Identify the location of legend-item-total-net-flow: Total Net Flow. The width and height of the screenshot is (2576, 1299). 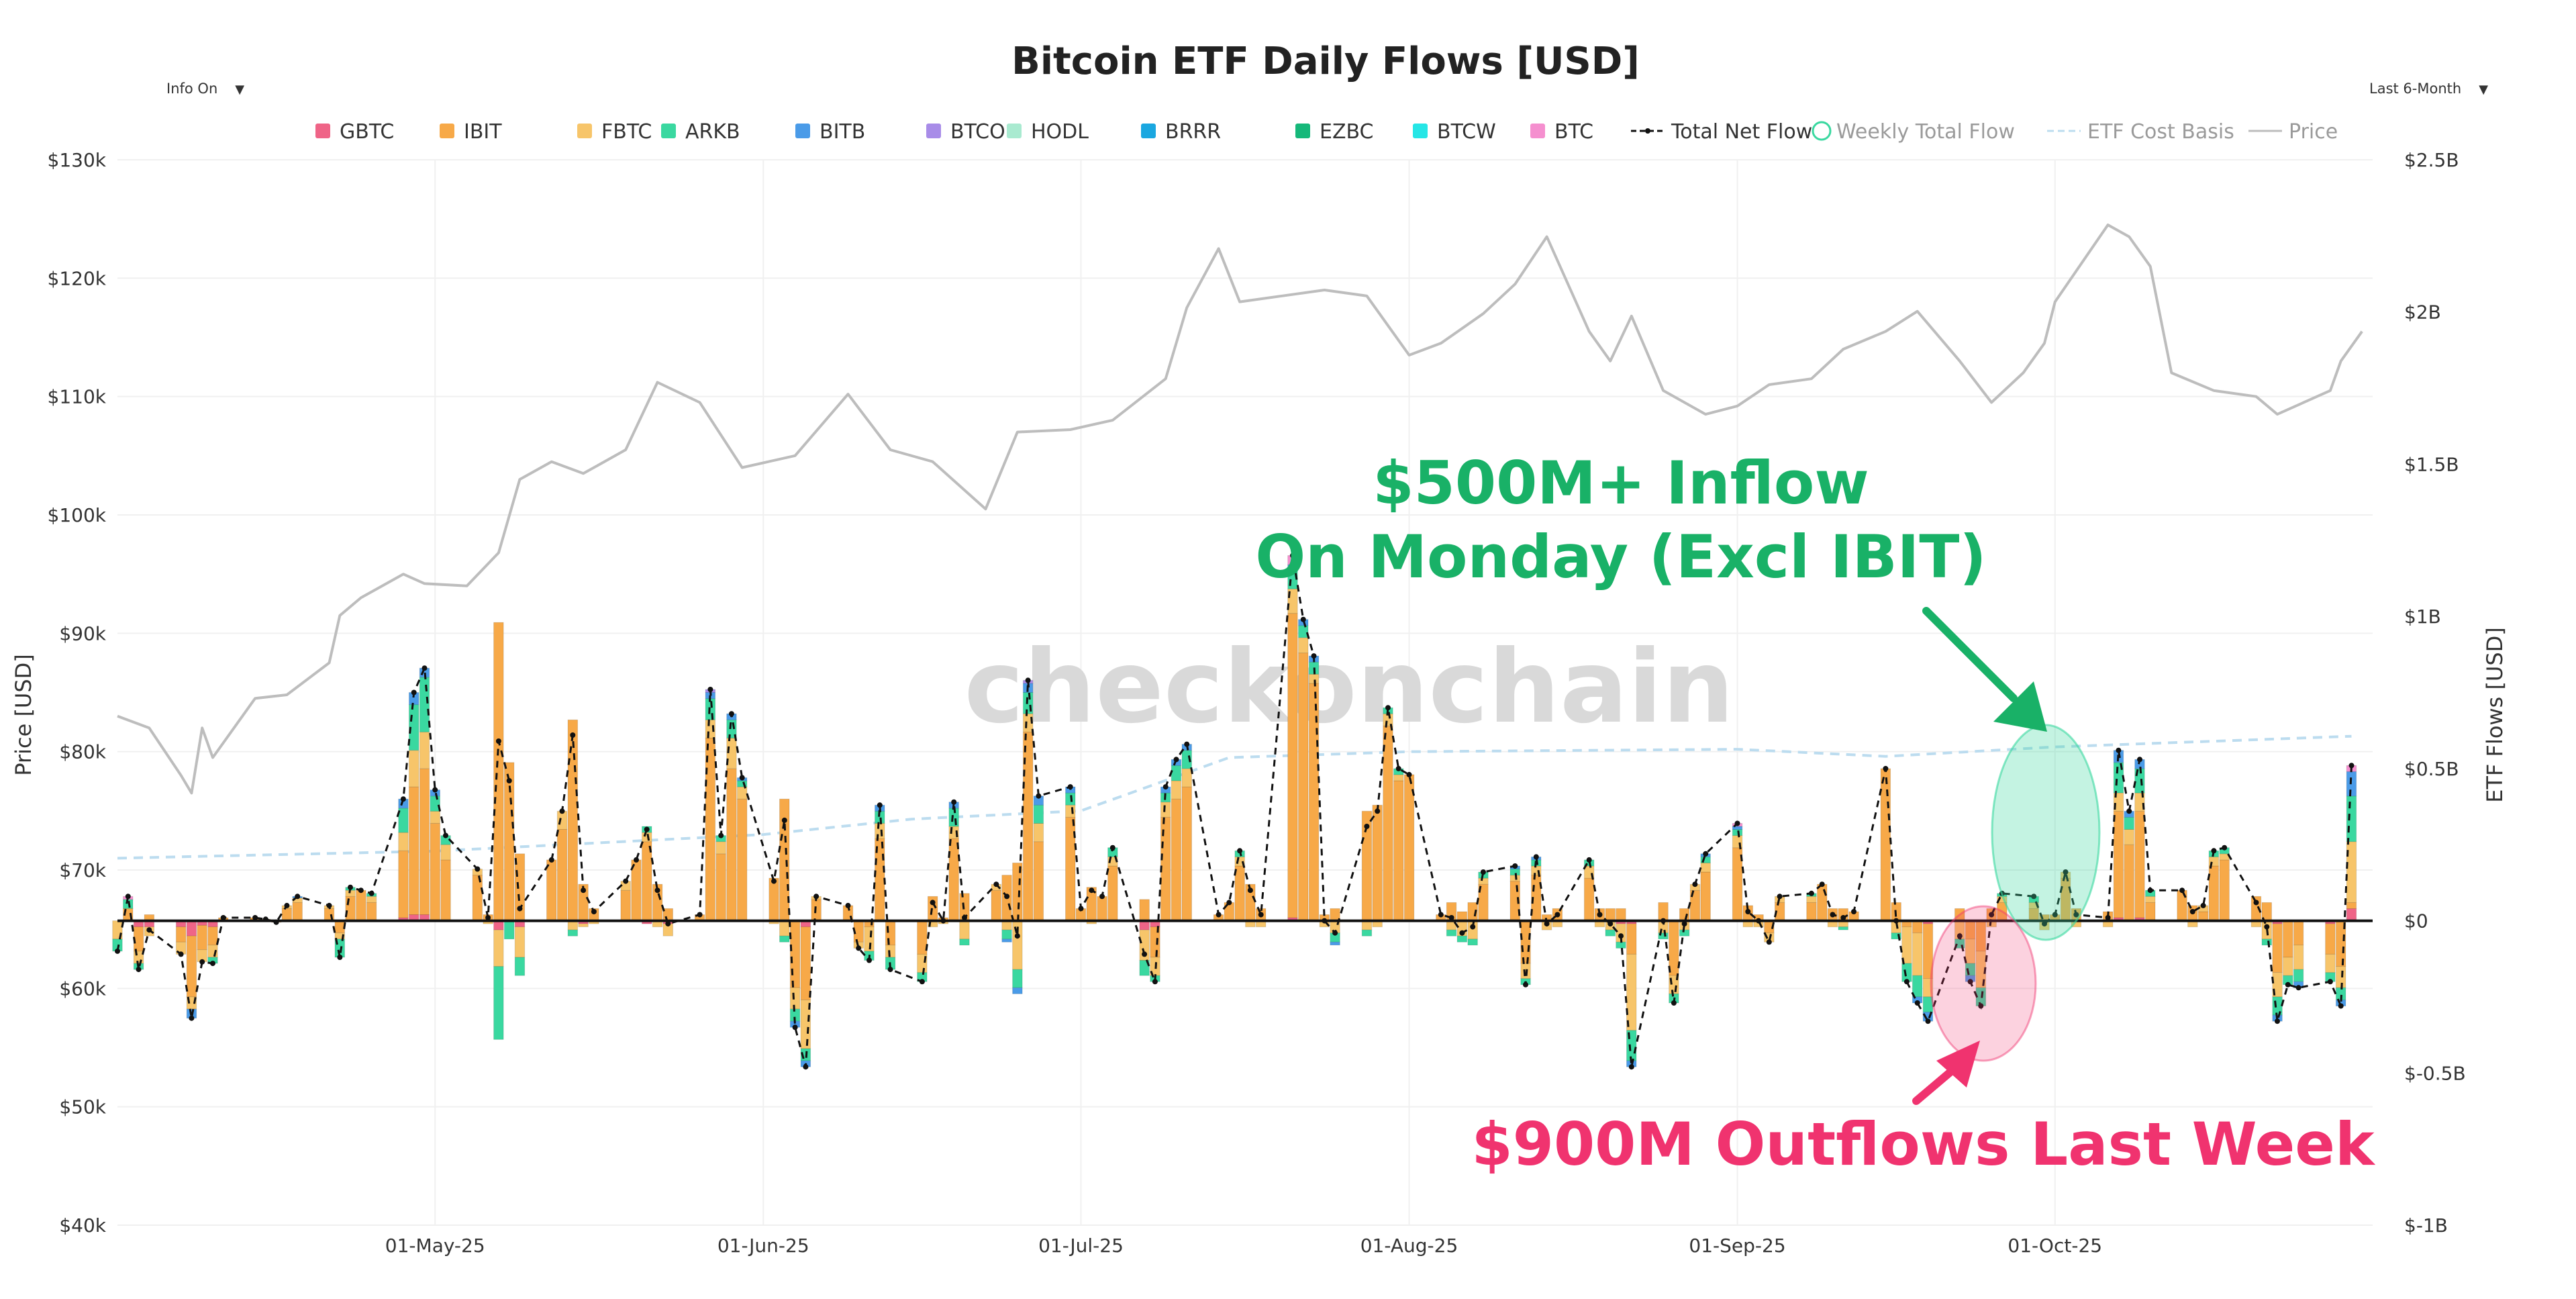
(1721, 132).